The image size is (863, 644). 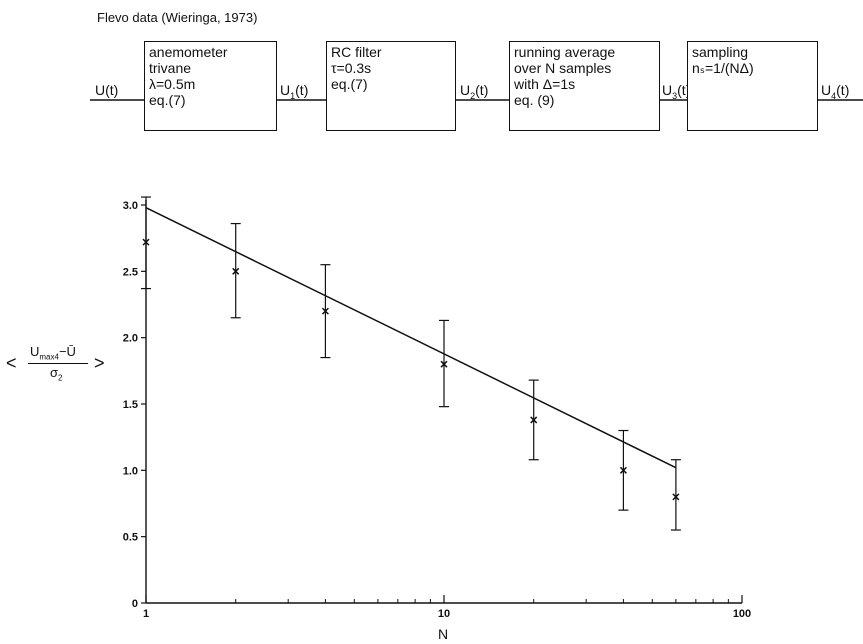 I want to click on y-label-denominator: σ2, so click(x=56, y=374).